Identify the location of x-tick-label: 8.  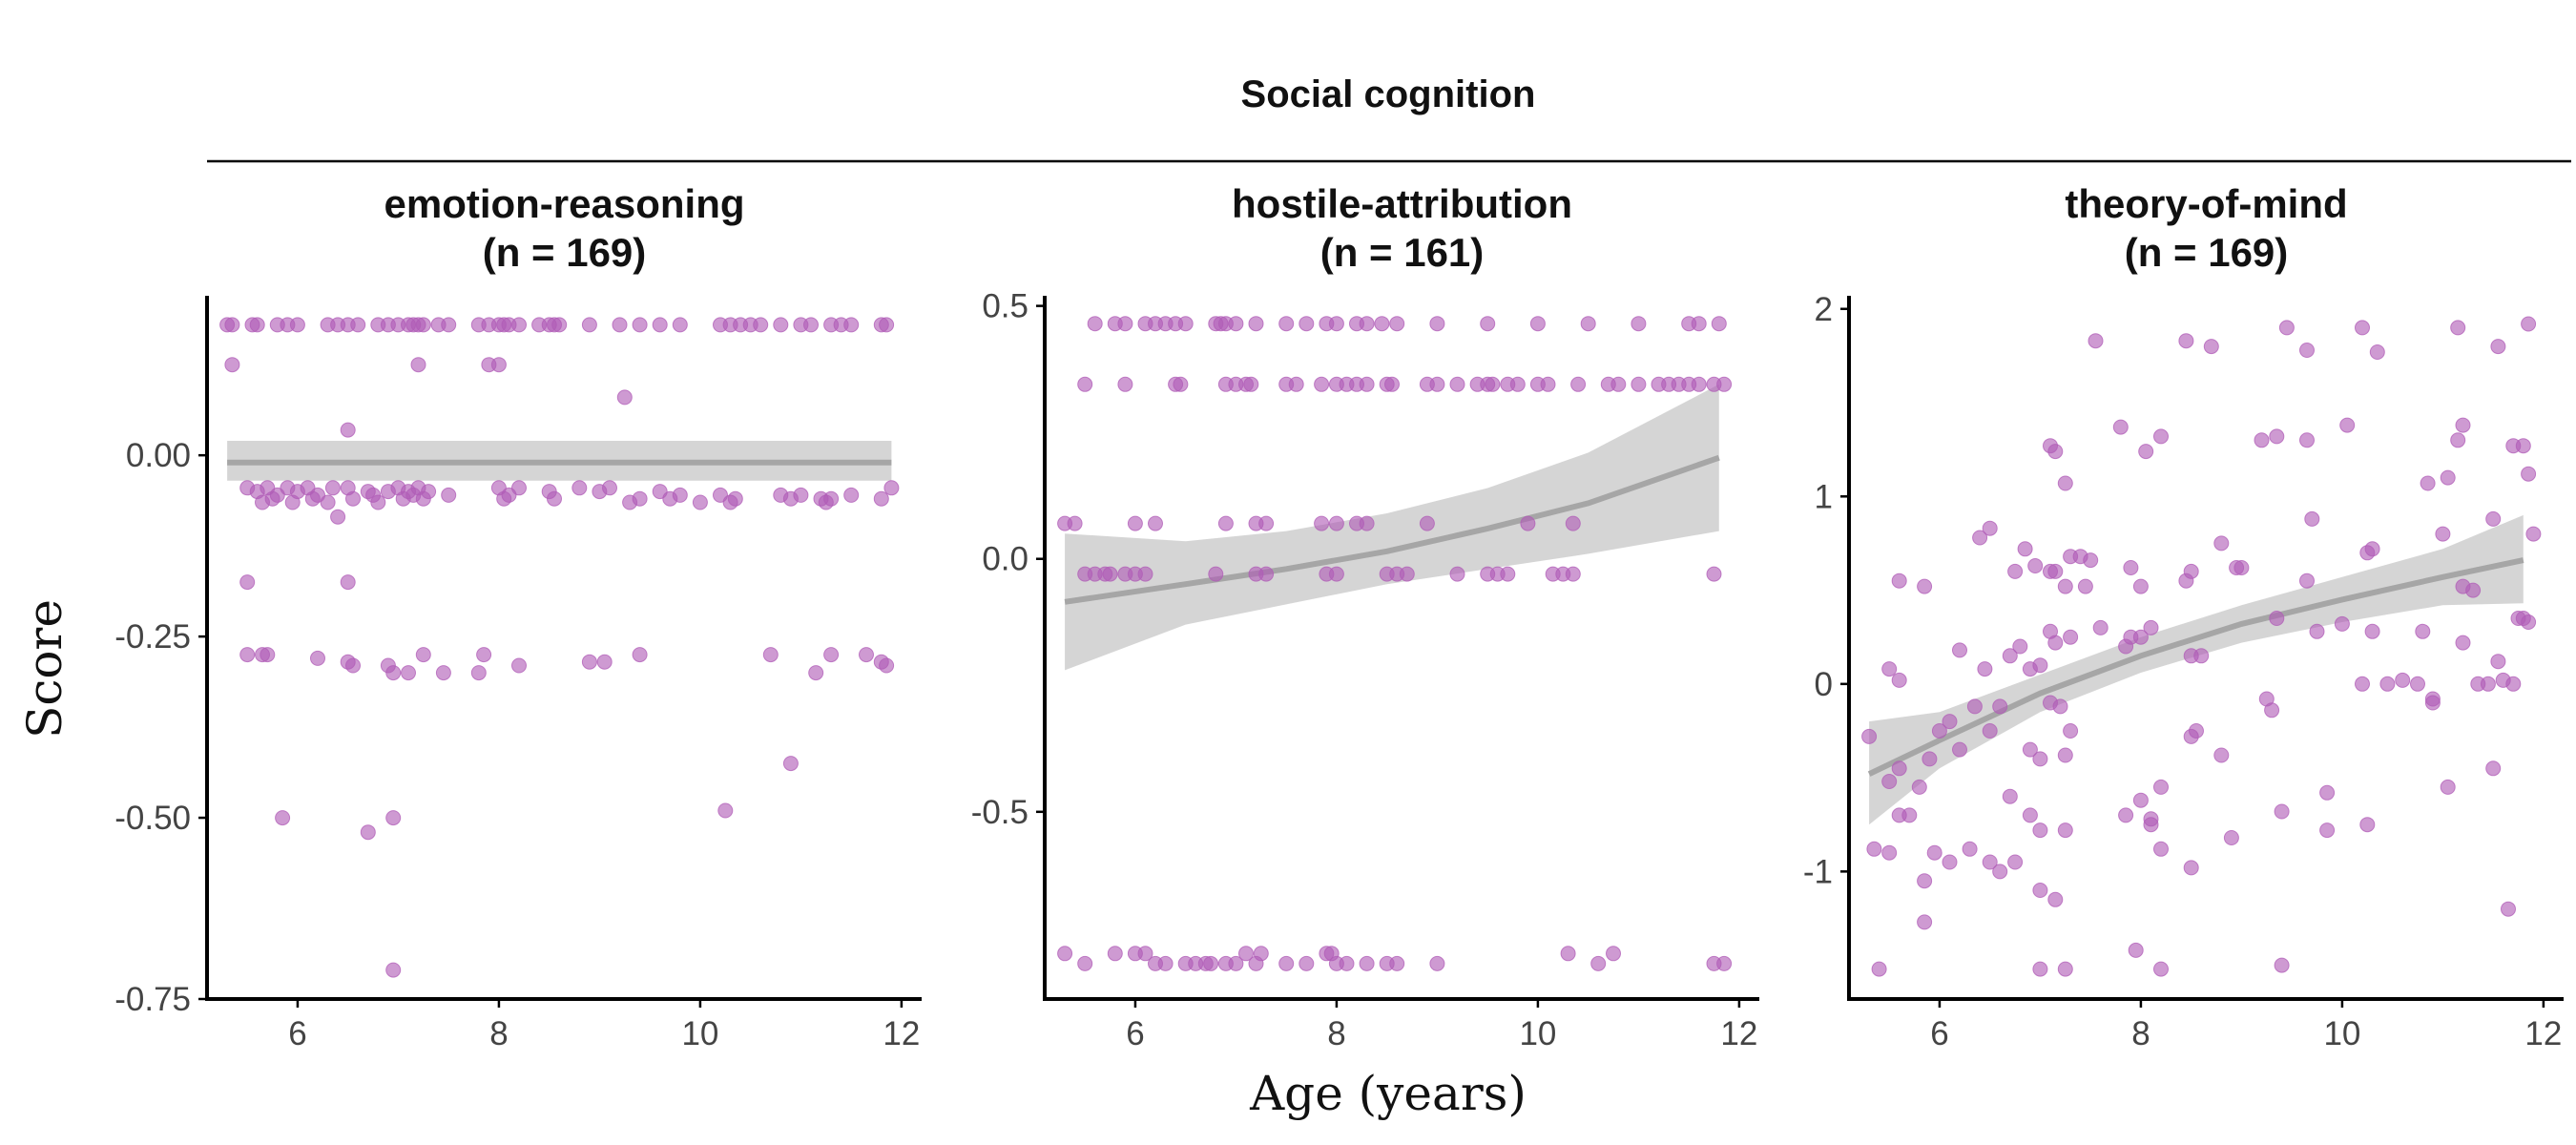
(2140, 1034).